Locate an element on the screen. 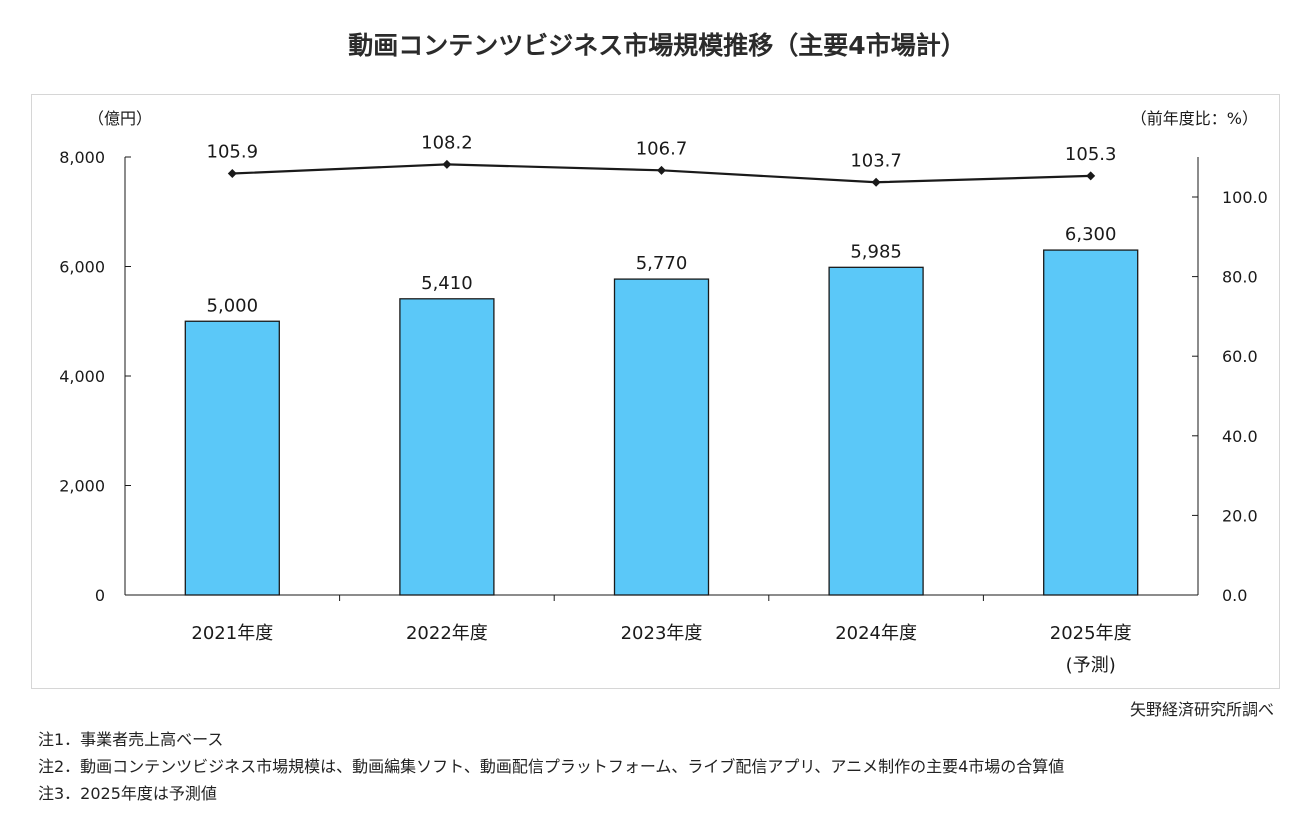 This screenshot has width=1314, height=818. note-1: 注1．事業者売上高ベース is located at coordinates (131, 739).